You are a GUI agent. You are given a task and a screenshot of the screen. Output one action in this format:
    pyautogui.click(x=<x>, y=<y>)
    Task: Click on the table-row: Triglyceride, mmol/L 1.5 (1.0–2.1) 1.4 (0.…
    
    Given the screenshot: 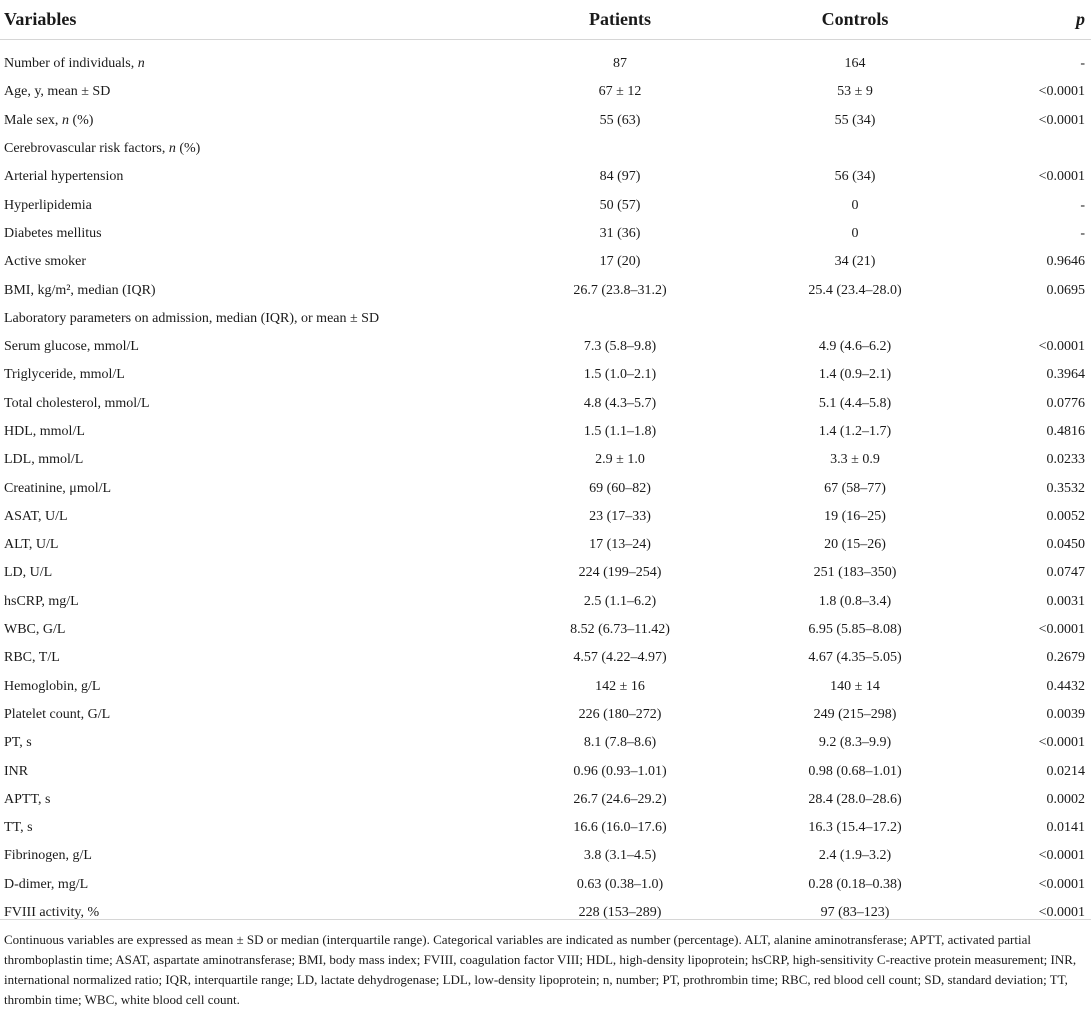 What is the action you would take?
    pyautogui.click(x=545, y=375)
    